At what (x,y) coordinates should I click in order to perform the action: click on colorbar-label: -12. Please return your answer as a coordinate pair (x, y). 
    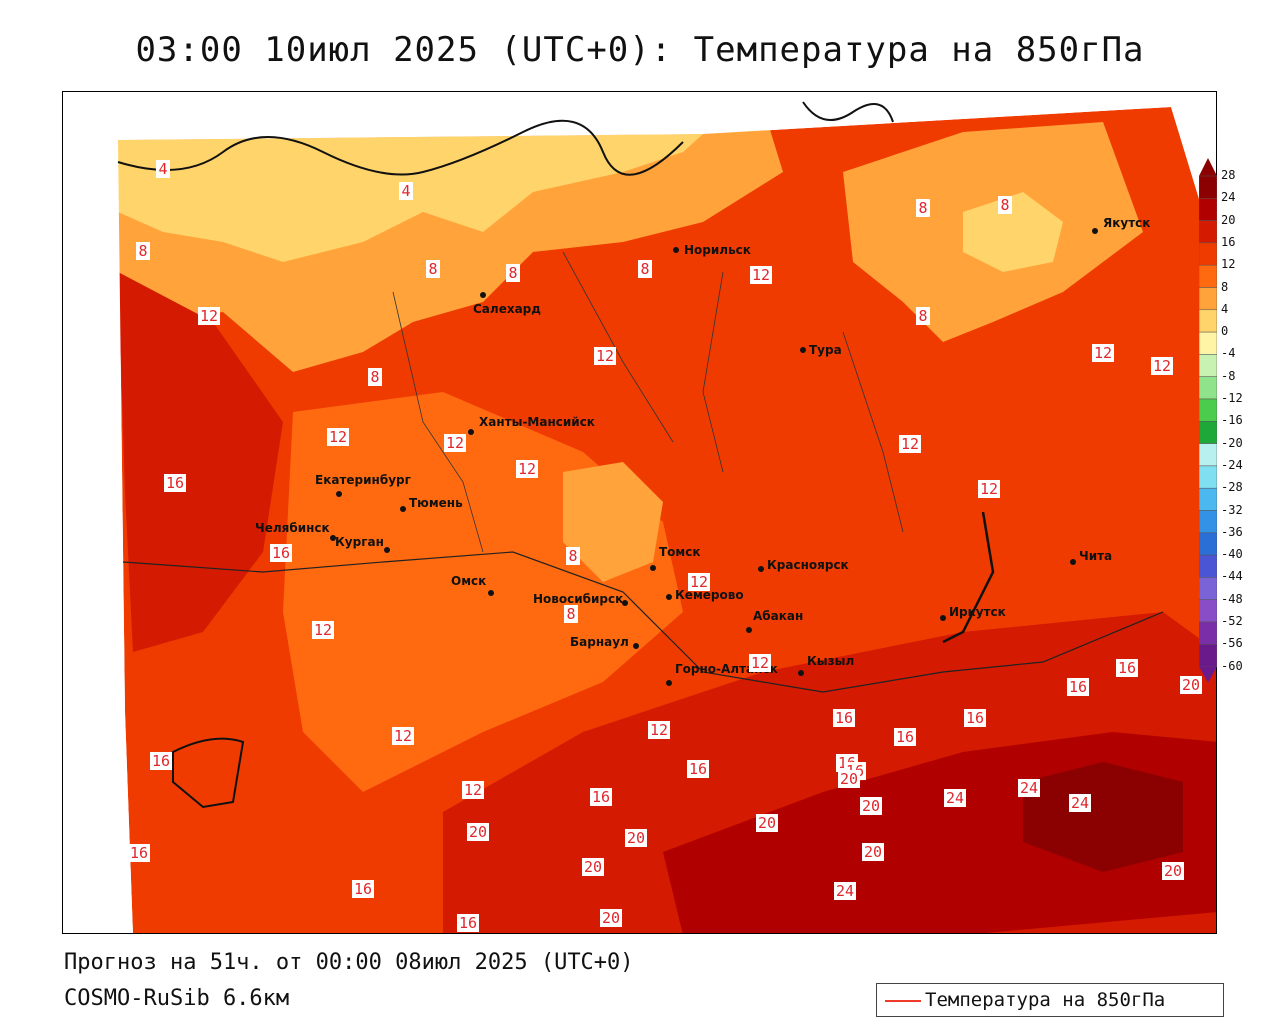
    Looking at the image, I should click on (1232, 398).